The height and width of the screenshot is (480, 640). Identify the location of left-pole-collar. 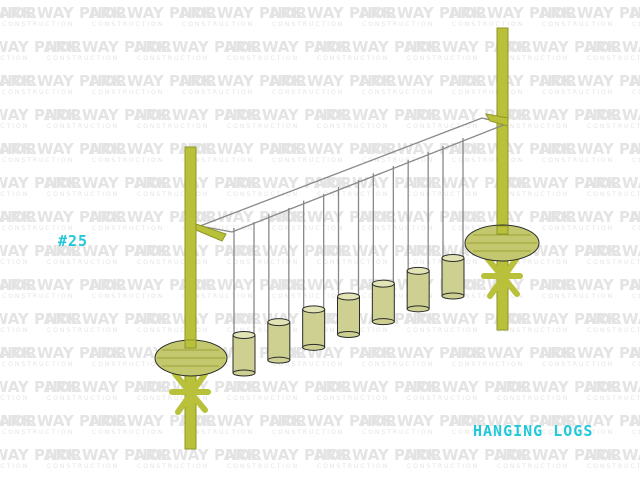
(190, 344).